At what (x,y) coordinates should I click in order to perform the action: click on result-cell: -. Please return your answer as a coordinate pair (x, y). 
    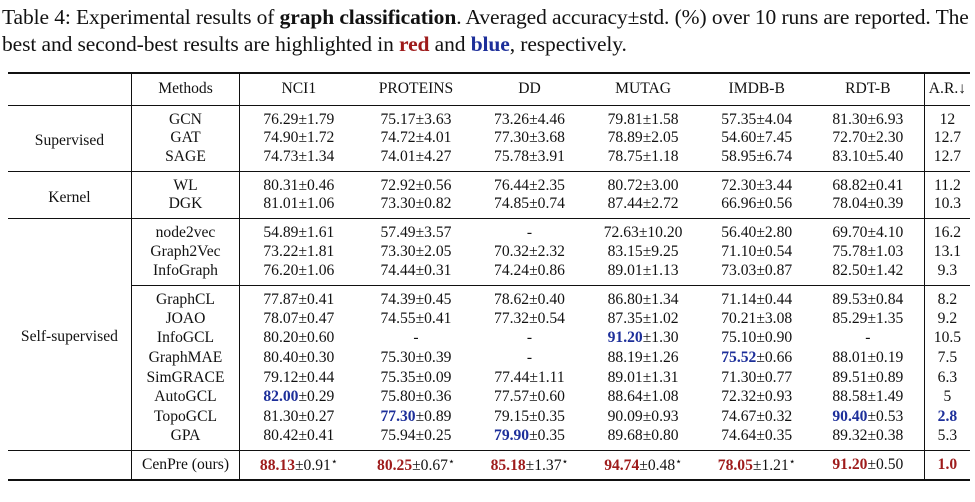
    Looking at the image, I should click on (529, 358).